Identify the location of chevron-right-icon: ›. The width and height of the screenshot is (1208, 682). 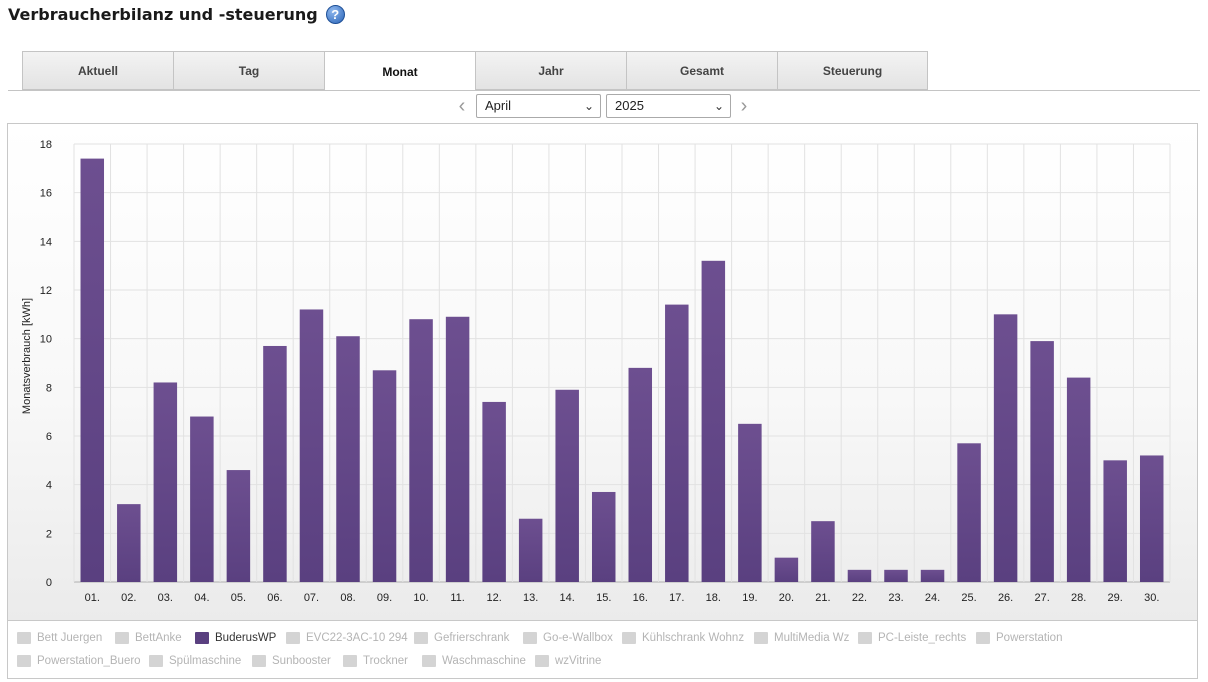
(744, 106).